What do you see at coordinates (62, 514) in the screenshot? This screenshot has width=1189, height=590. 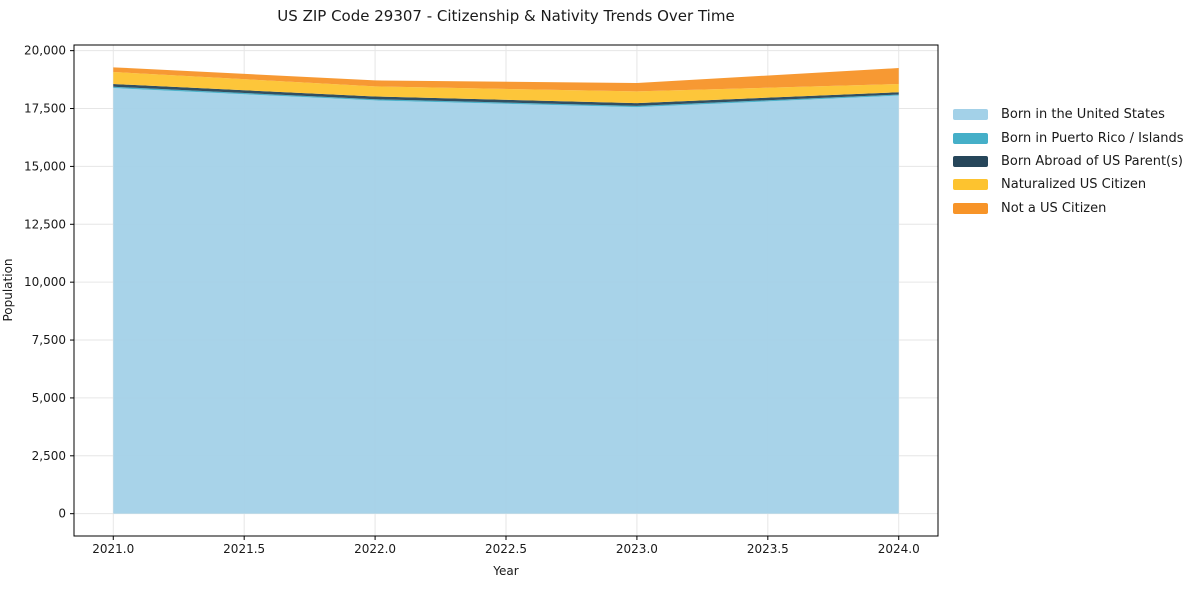 I see `y-tick-label: 0` at bounding box center [62, 514].